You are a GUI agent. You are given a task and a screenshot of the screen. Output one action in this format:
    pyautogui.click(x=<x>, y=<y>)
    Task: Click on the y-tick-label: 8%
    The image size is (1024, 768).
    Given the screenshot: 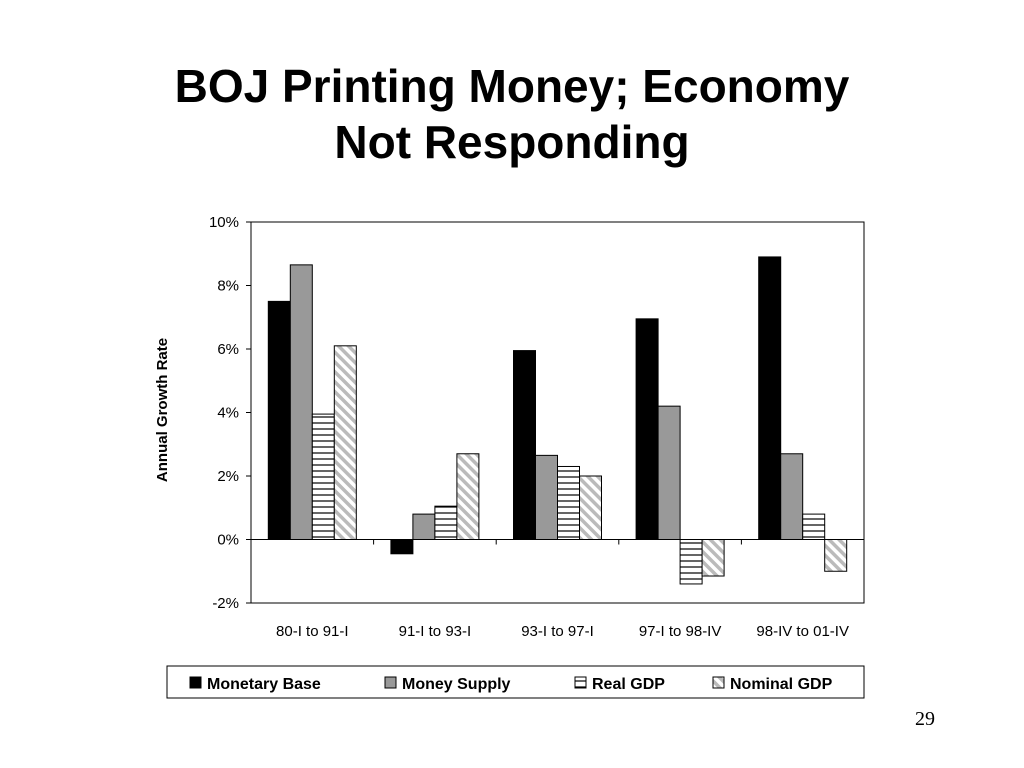 What is the action you would take?
    pyautogui.click(x=228, y=286)
    